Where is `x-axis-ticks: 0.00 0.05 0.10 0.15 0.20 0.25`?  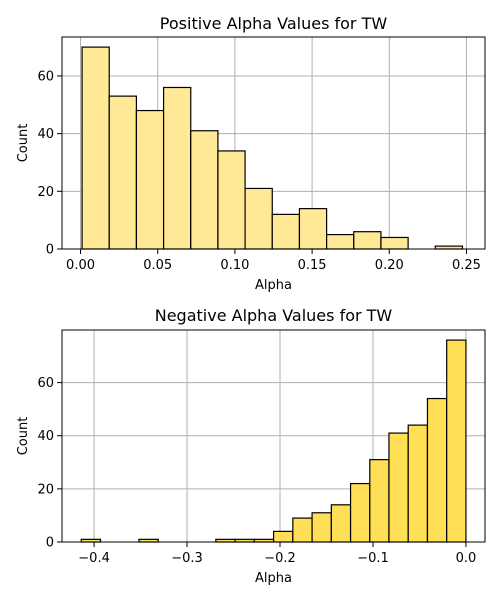 x-axis-ticks: 0.00 0.05 0.10 0.15 0.20 0.25 is located at coordinates (273, 261).